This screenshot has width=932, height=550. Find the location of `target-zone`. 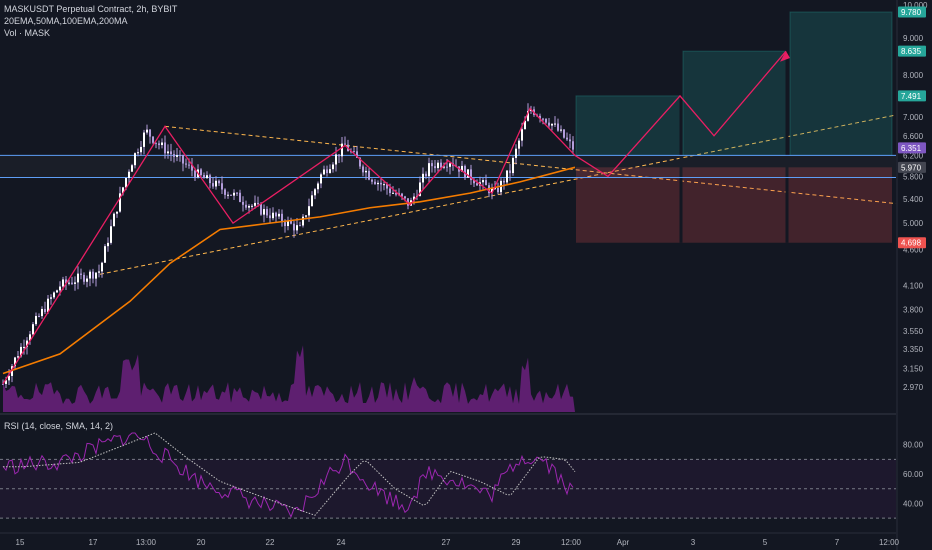

target-zone is located at coordinates (841, 83).